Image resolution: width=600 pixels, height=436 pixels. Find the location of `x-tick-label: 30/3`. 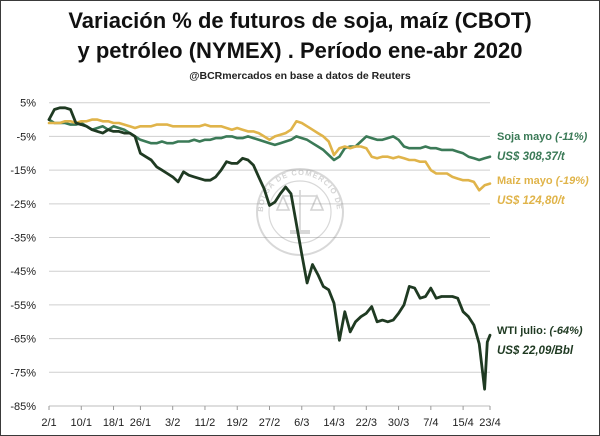

x-tick-label: 30/3 is located at coordinates (398, 423).